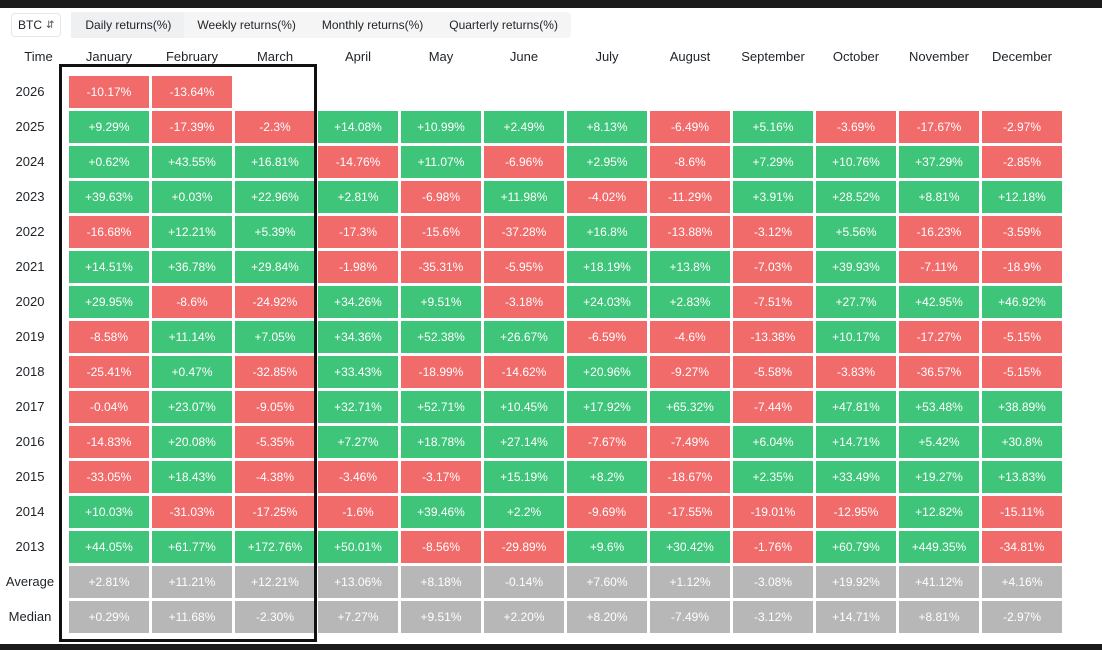 Image resolution: width=1102 pixels, height=650 pixels. Describe the element at coordinates (36, 25) in the screenshot. I see `asset-select: BTC ⇵` at that location.